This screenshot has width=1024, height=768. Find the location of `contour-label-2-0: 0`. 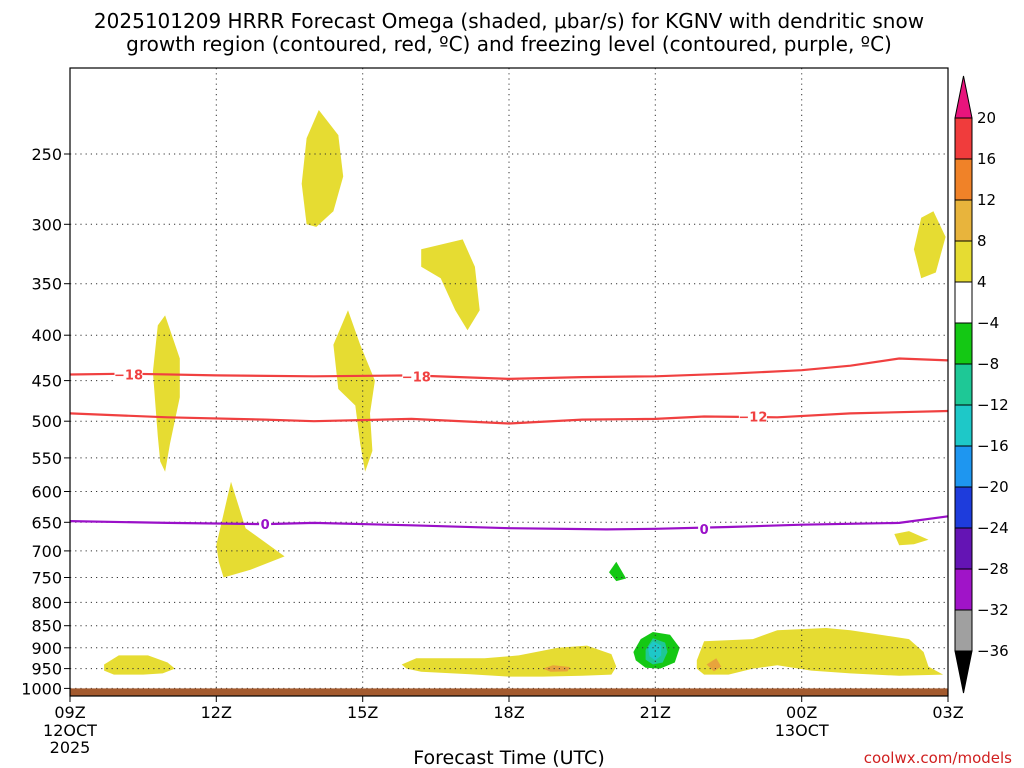

contour-label-2-0: 0 is located at coordinates (265, 525).